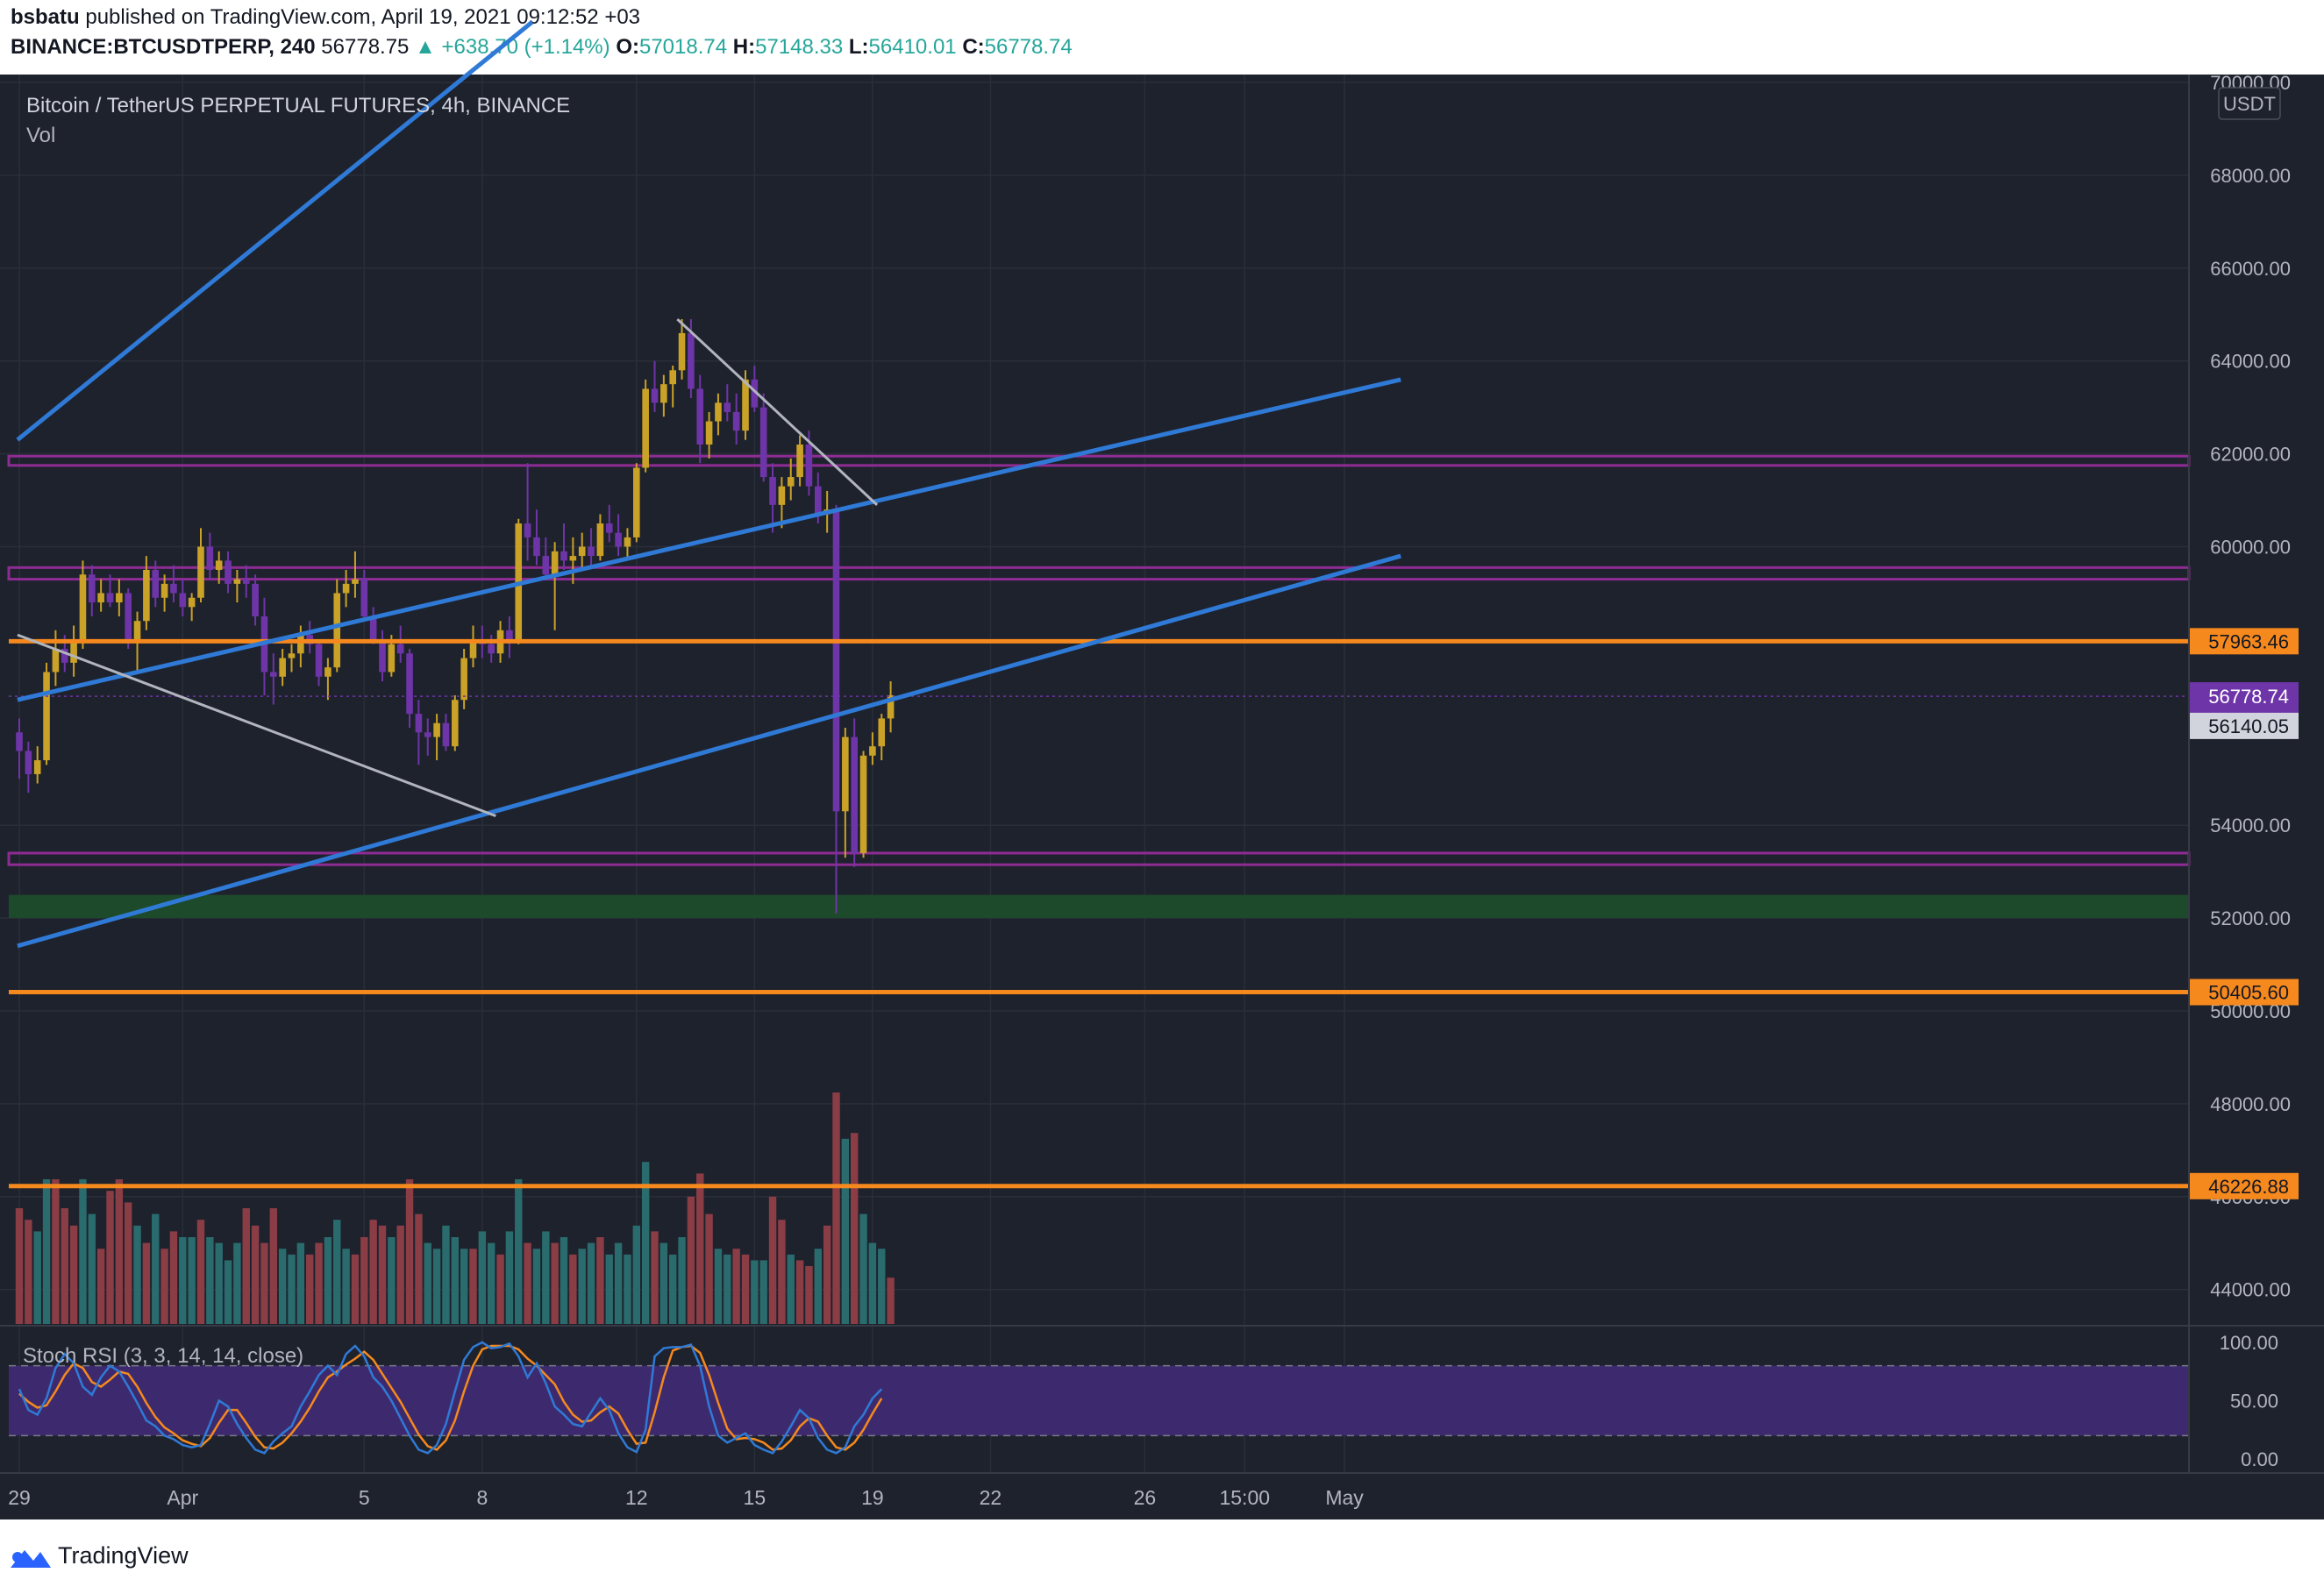  What do you see at coordinates (1099, 1398) in the screenshot?
I see `stoch-rsi-pane` at bounding box center [1099, 1398].